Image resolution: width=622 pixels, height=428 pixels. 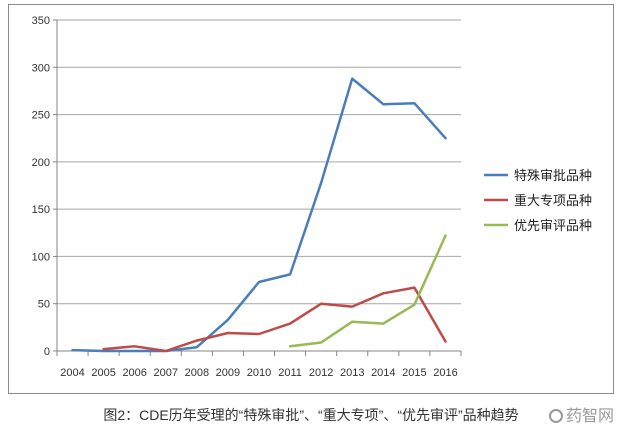 I want to click on y-tick-label-150: 150, so click(x=41, y=210).